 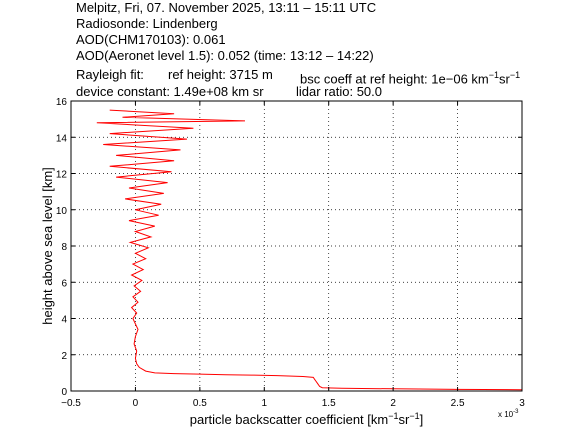 What do you see at coordinates (458, 403) in the screenshot?
I see `x-tick-label: 2.5` at bounding box center [458, 403].